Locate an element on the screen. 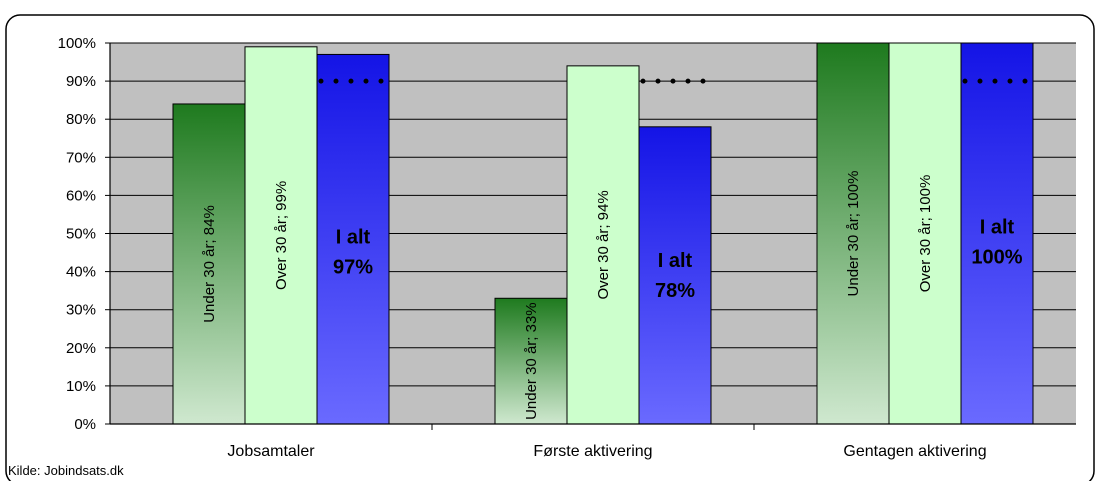 The width and height of the screenshot is (1100, 481). y-tick-label: 100% is located at coordinates (77, 43).